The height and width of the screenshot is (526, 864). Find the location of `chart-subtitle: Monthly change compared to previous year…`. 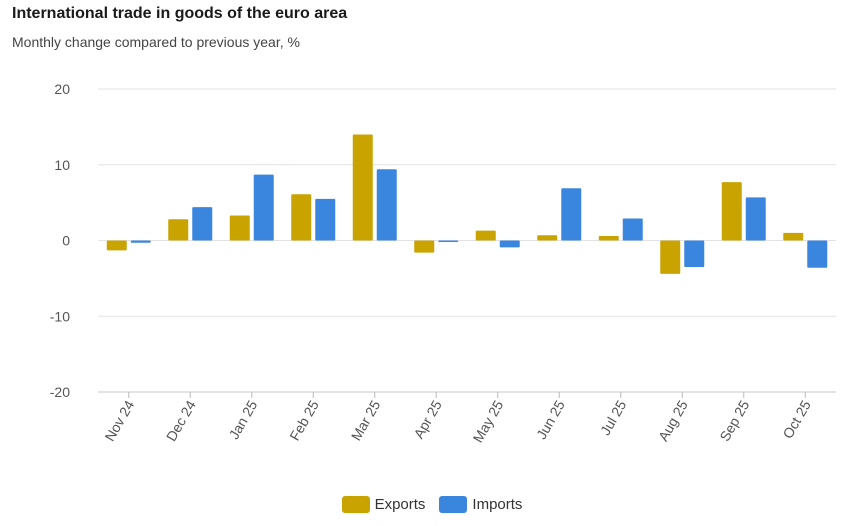

chart-subtitle: Monthly change compared to previous year… is located at coordinates (156, 42).